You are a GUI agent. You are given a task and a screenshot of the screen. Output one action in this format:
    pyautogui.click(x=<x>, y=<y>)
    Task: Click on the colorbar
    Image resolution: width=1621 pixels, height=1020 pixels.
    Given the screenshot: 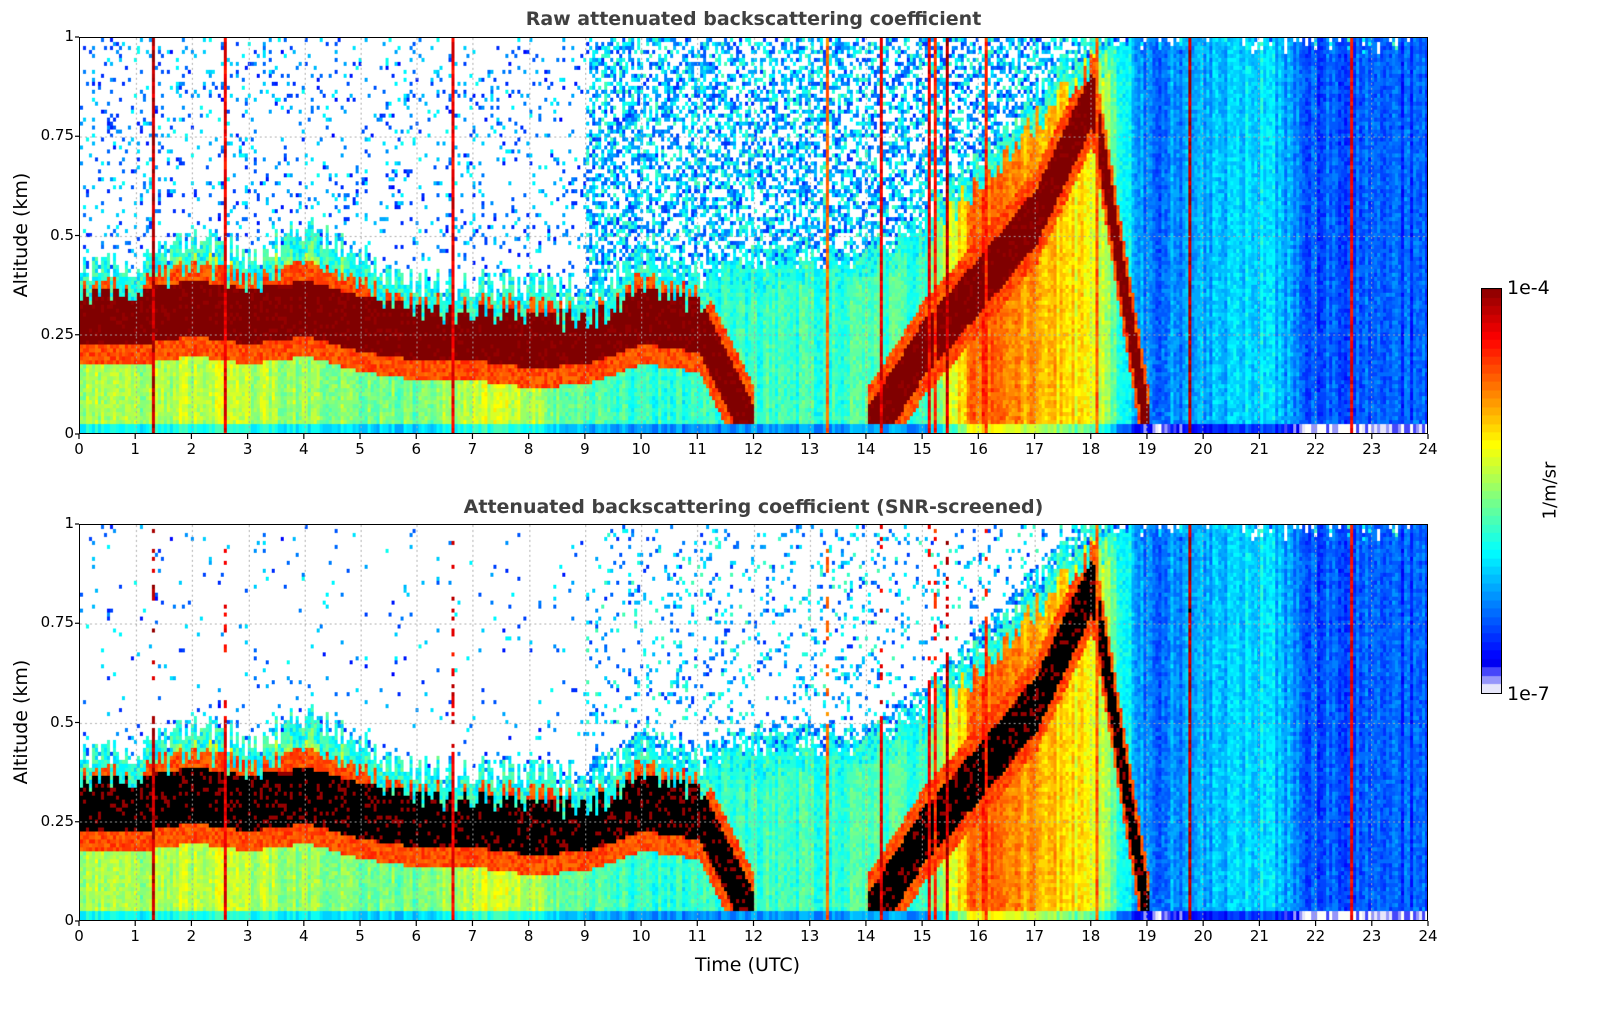 What is the action you would take?
    pyautogui.click(x=1491, y=491)
    